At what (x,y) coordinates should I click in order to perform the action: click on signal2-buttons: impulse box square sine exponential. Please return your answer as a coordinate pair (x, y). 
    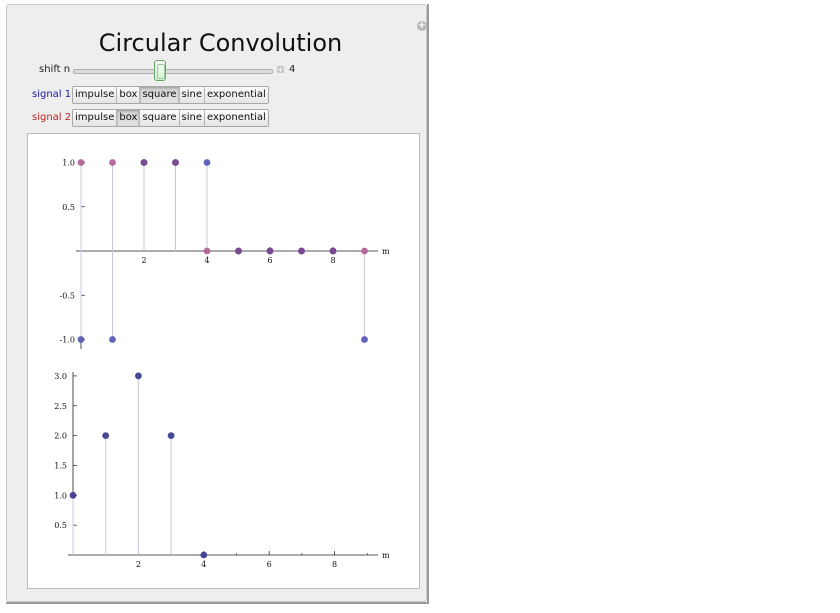
    Looking at the image, I should click on (170, 118).